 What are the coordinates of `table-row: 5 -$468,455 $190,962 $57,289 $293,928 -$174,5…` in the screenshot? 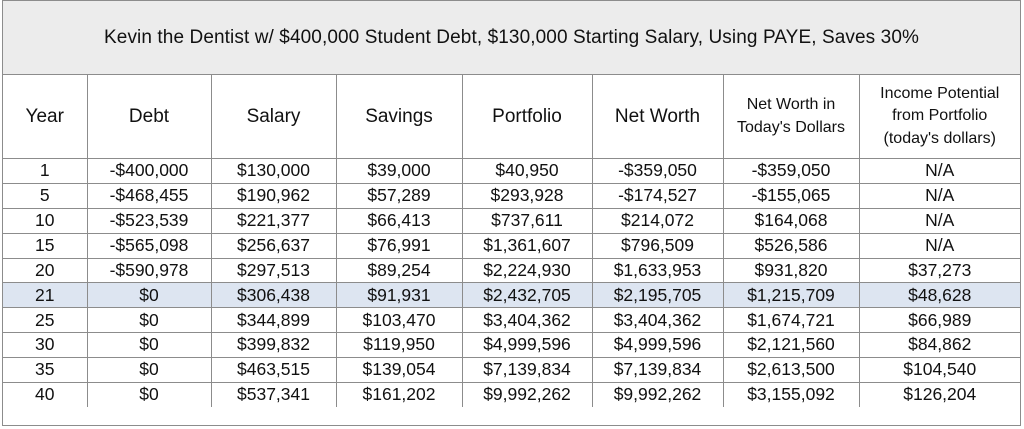 It's located at (511, 195).